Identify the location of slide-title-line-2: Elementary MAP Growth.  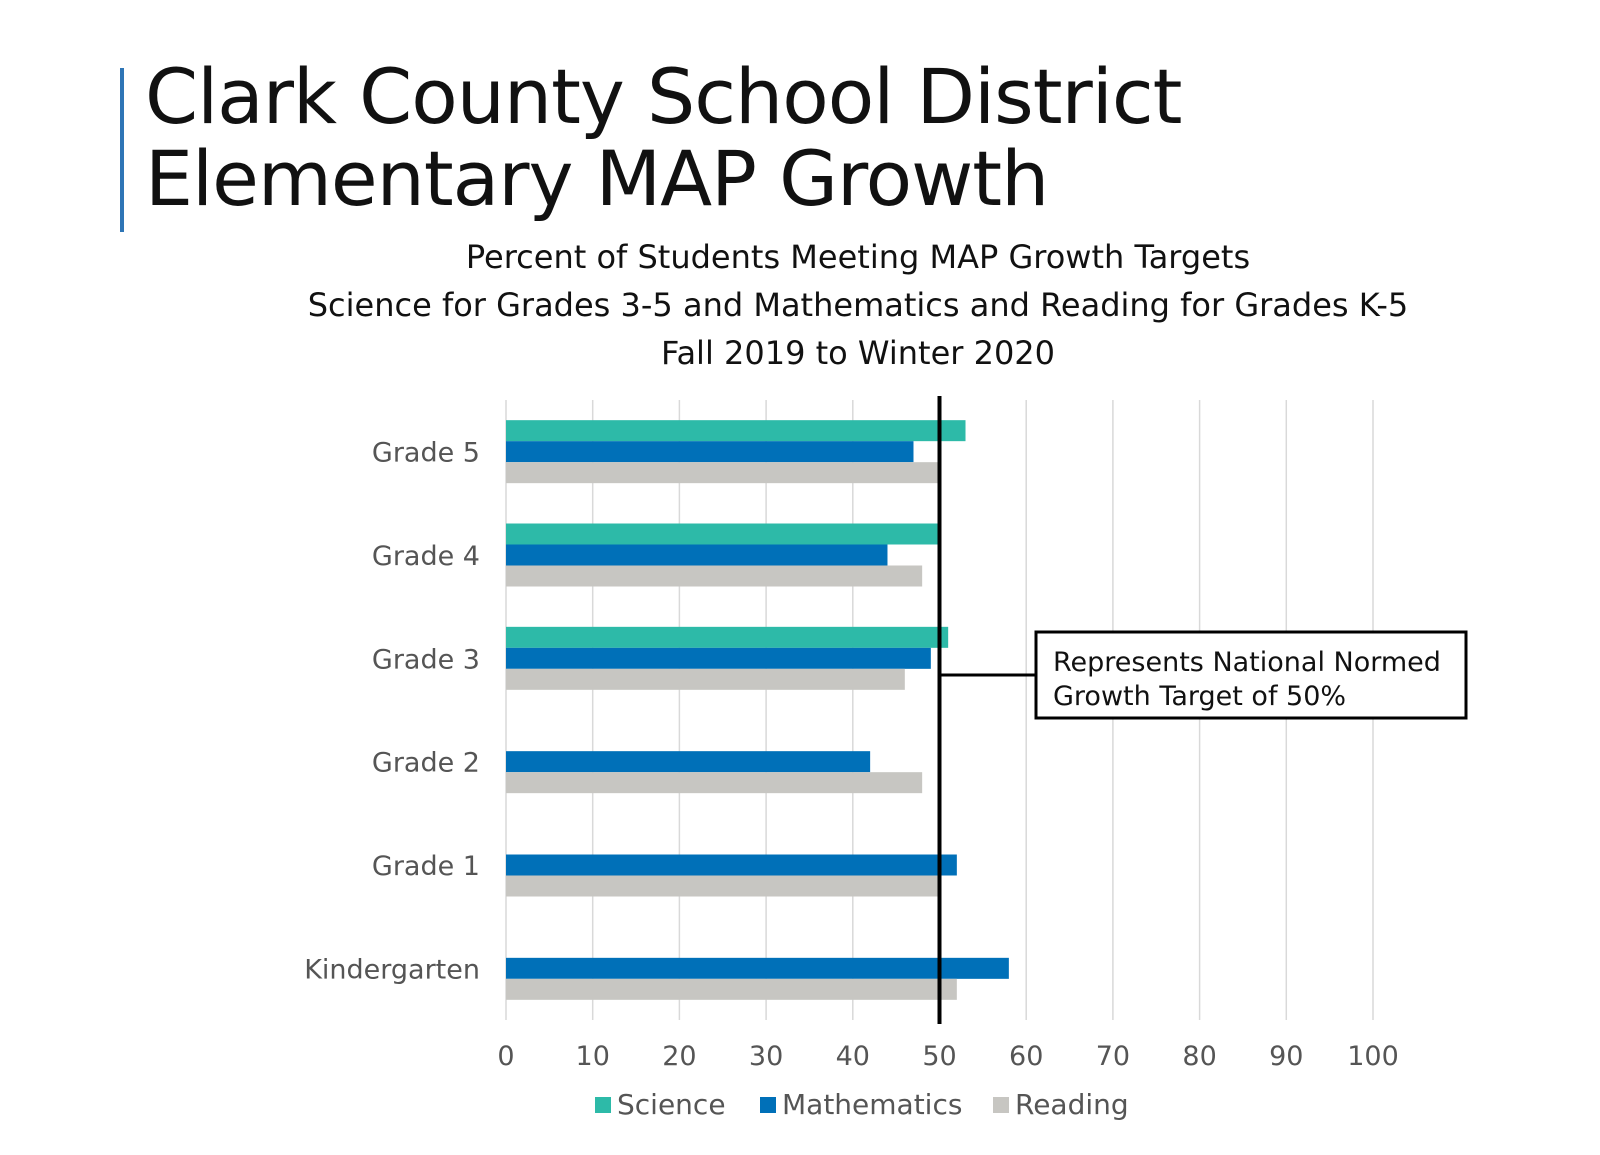
(597, 178).